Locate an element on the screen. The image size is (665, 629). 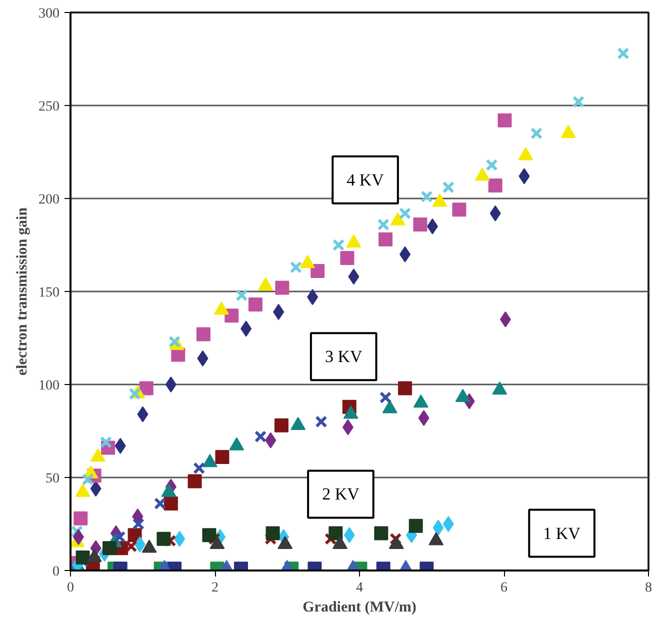
x-tick-label: 0 is located at coordinates (70, 588).